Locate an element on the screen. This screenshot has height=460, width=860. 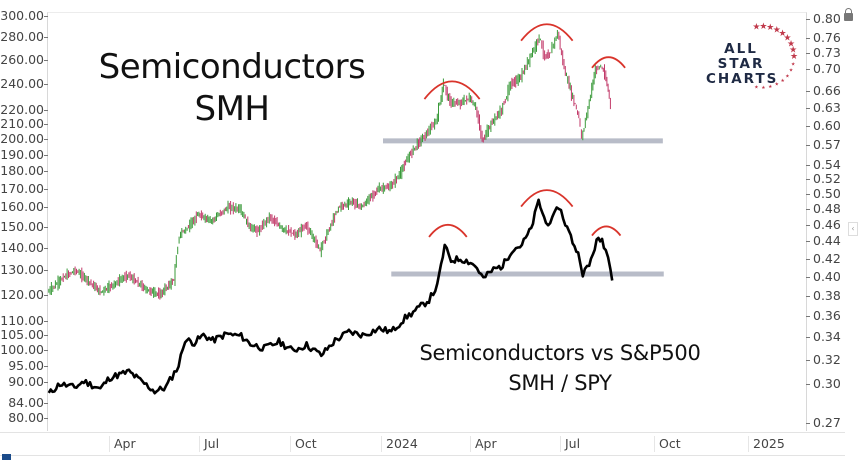
smh-title-line2: SMH is located at coordinates (232, 109).